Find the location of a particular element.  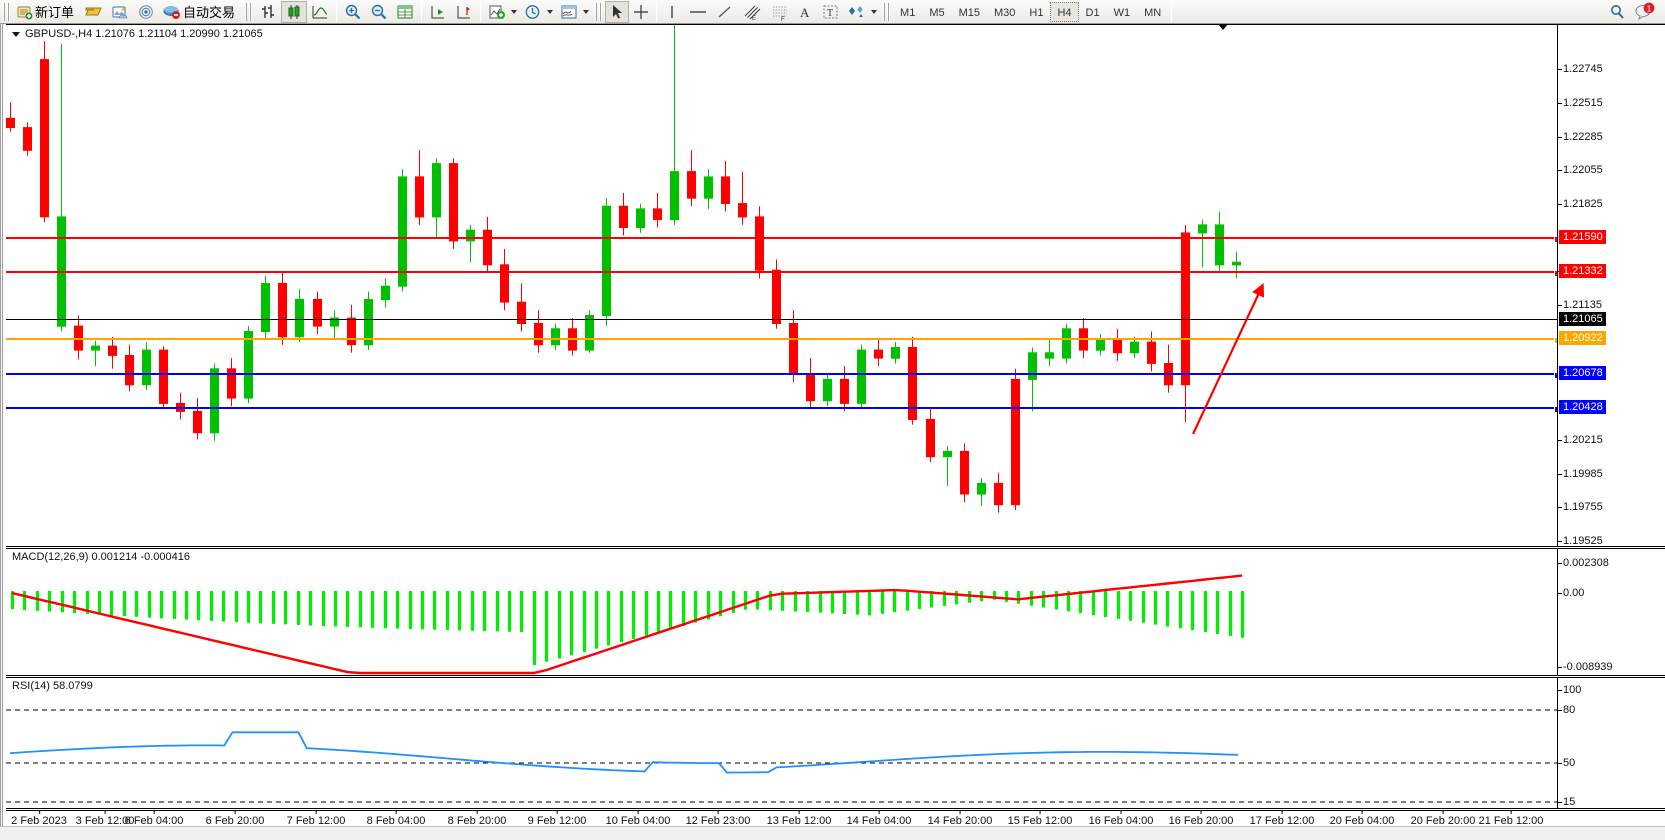

price-axis-tick: 1.22745 is located at coordinates (1580, 69).